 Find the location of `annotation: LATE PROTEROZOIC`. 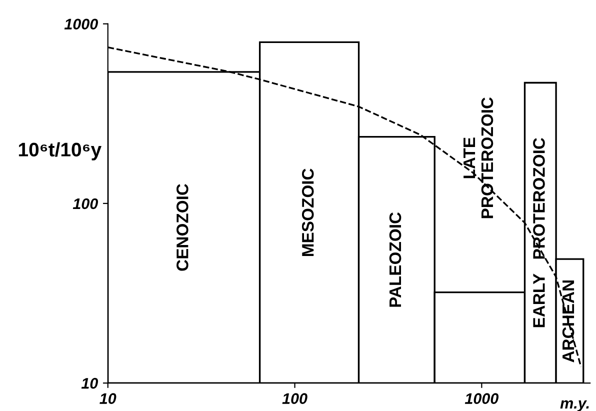

annotation: LATE PROTEROZOIC is located at coordinates (479, 157).